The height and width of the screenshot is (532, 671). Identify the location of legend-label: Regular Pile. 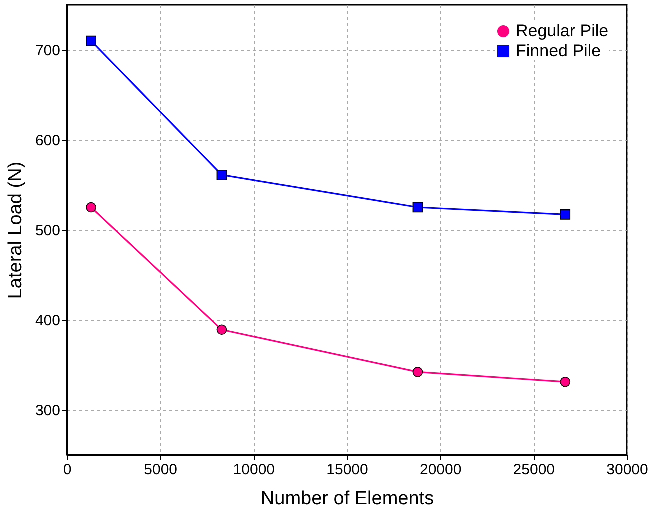
(562, 31).